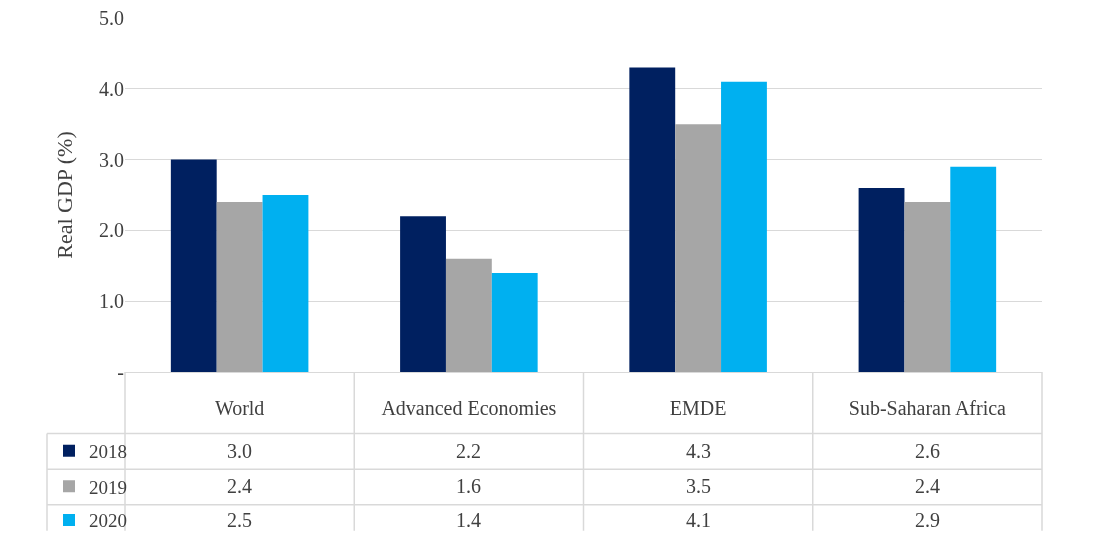 Image resolution: width=1102 pixels, height=551 pixels. I want to click on y-tick-label: -, so click(120, 372).